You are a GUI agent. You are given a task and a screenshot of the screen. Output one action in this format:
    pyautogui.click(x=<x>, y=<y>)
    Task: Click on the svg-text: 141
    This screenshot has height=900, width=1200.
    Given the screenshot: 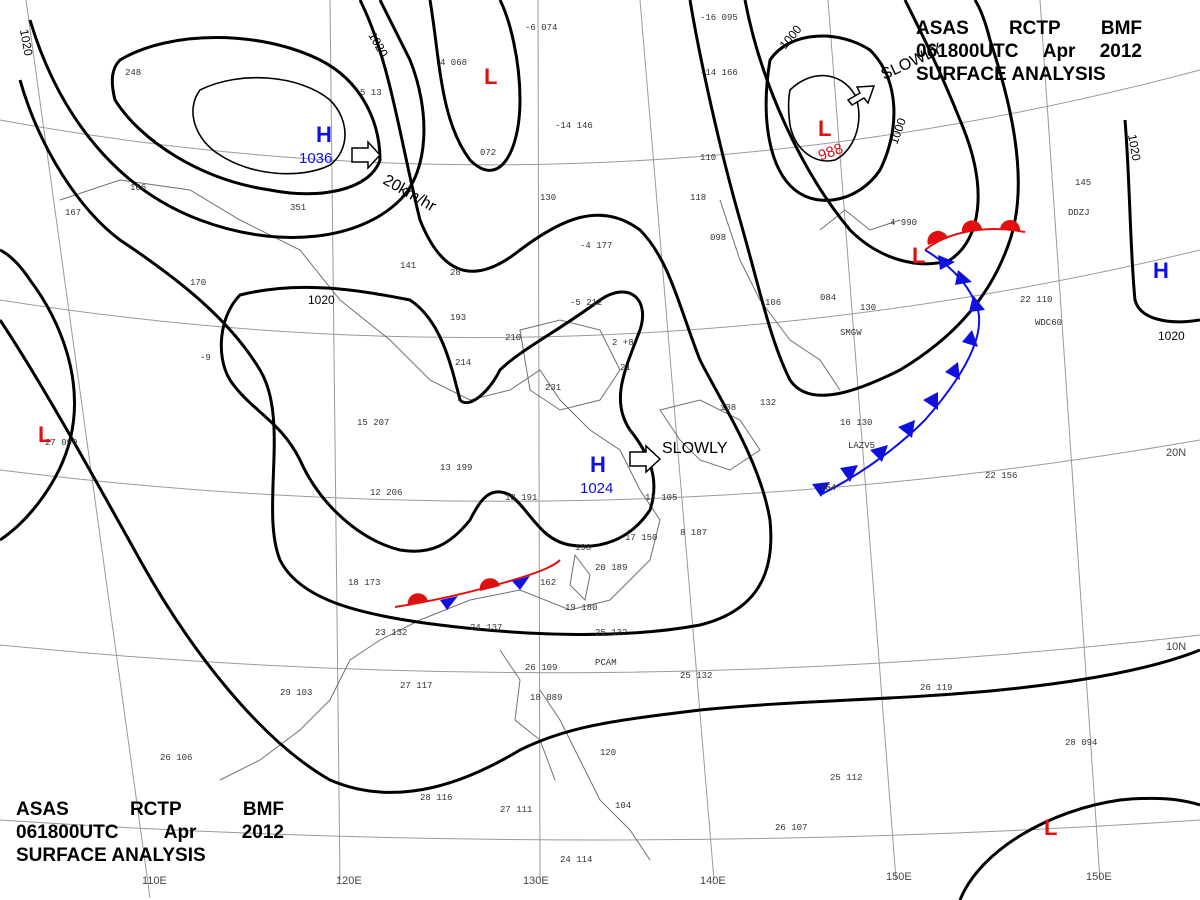 What is the action you would take?
    pyautogui.click(x=408, y=266)
    